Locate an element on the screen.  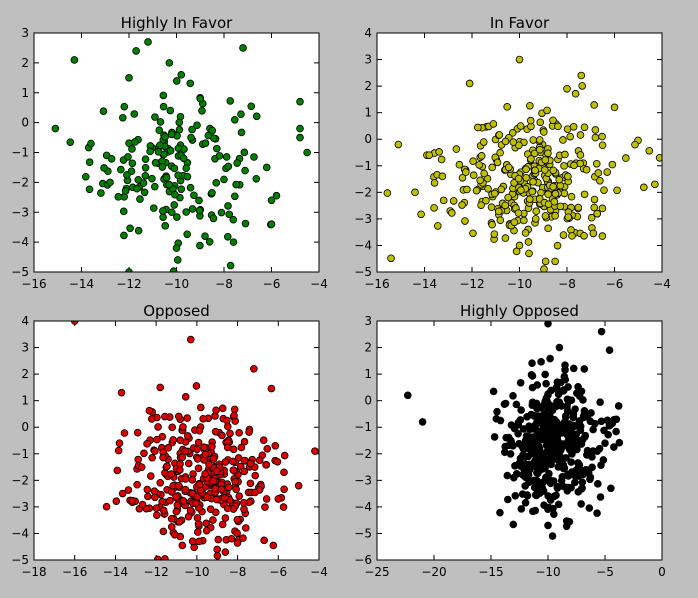
x-tick-label: −18 is located at coordinates (33, 572).